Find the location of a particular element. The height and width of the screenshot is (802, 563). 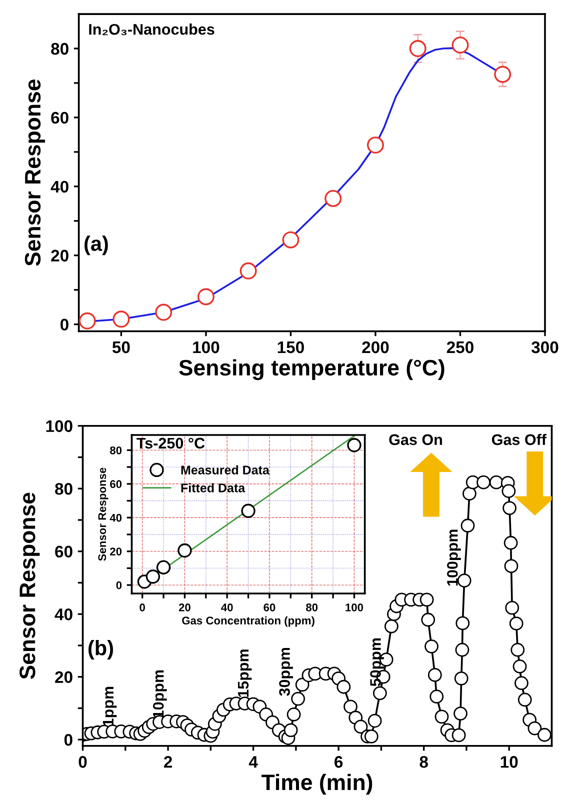

annotation: (b) is located at coordinates (101, 650).